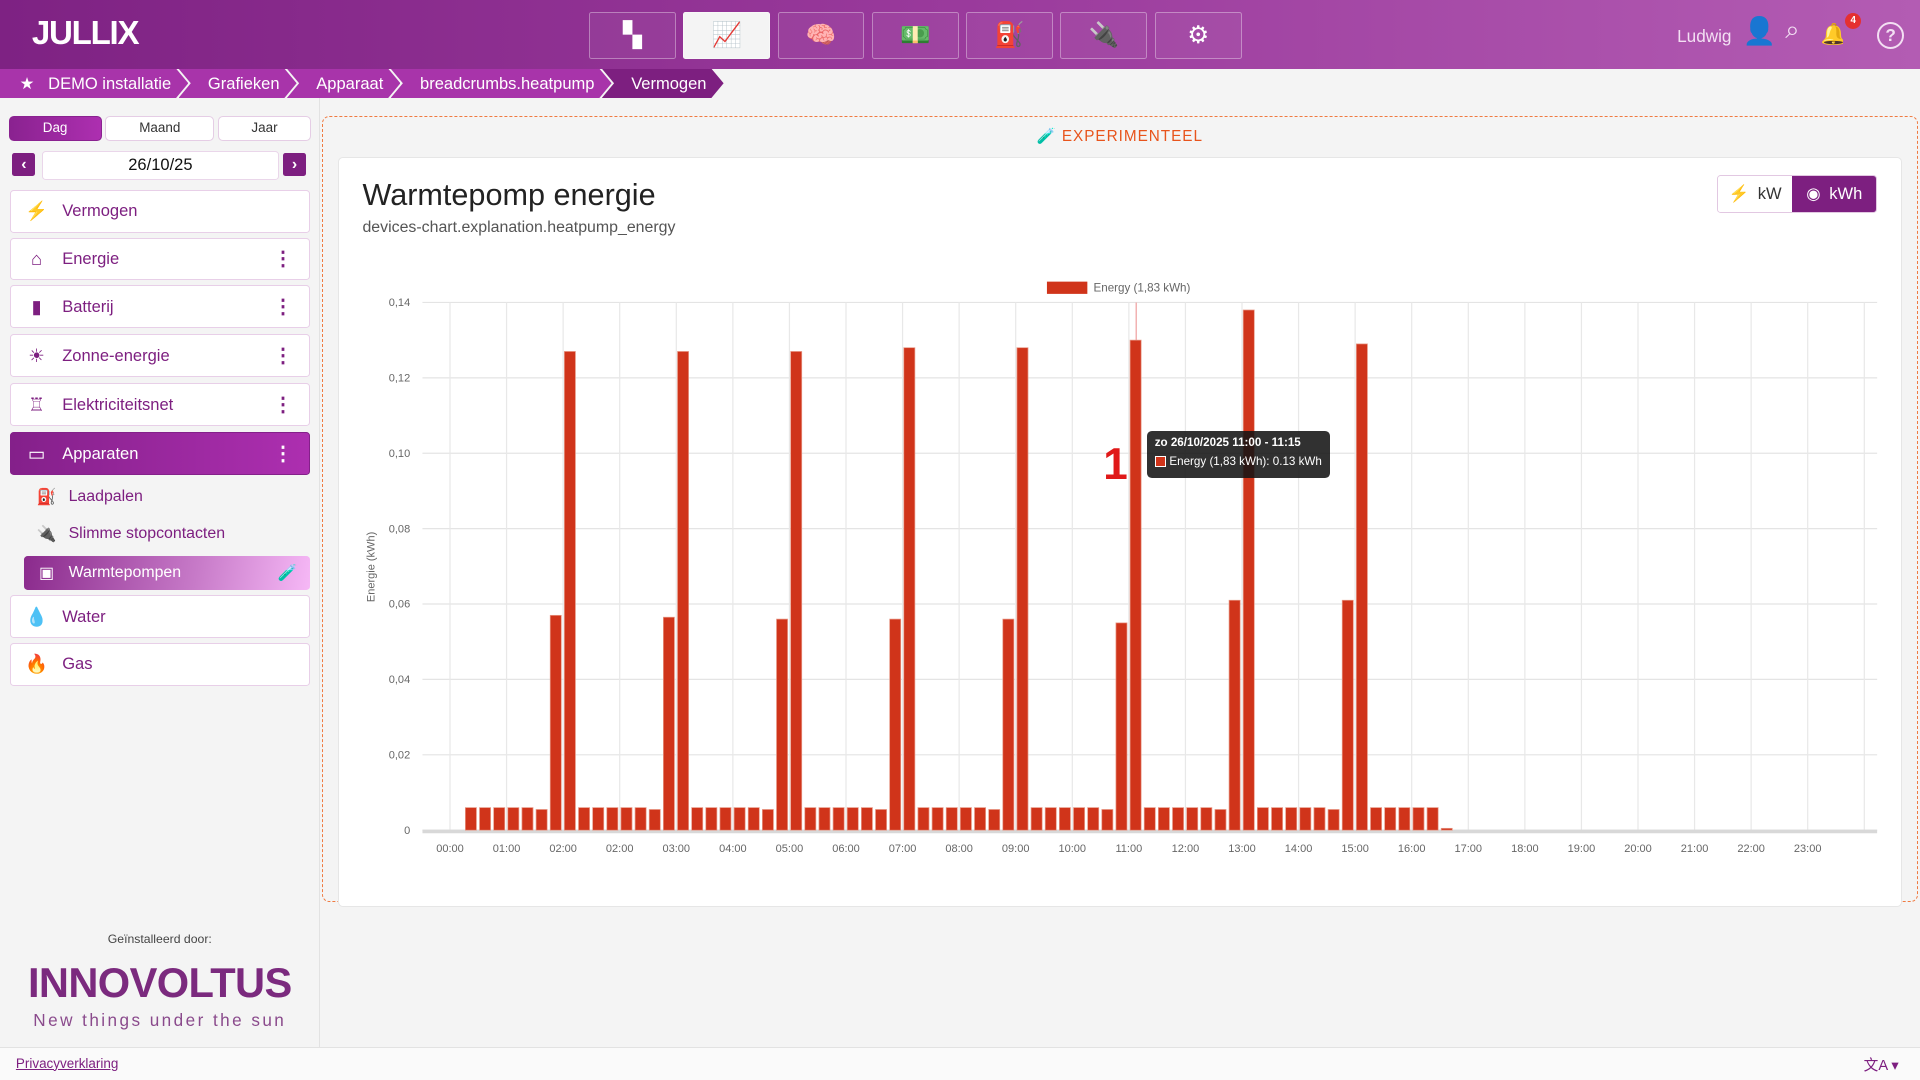 The width and height of the screenshot is (1920, 1080). Describe the element at coordinates (1834, 194) in the screenshot. I see `kwh-button: ◉ kWh` at that location.